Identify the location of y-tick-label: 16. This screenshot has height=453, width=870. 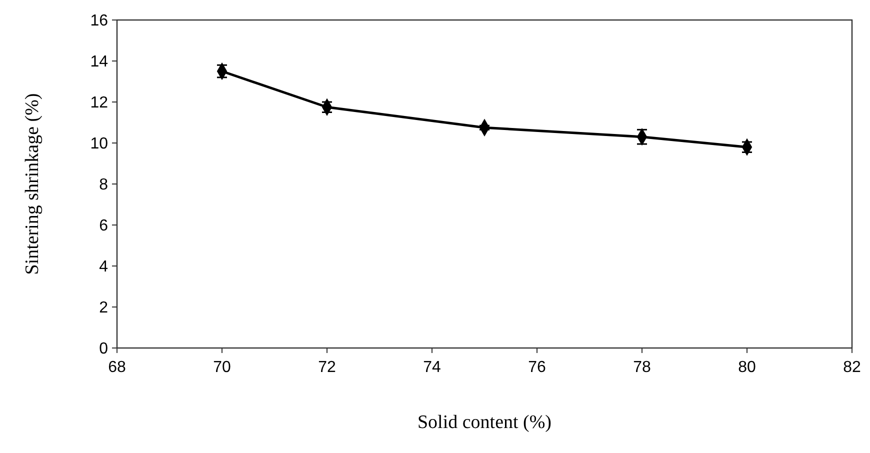
(99, 21).